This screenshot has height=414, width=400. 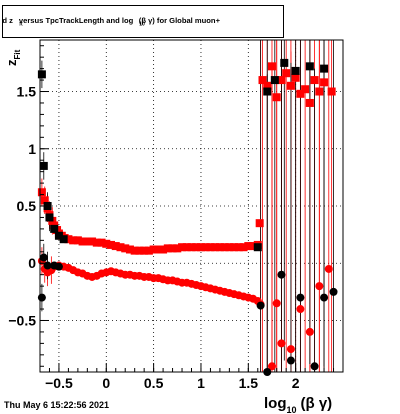 I want to click on x-tick-label: 2, so click(x=296, y=383).